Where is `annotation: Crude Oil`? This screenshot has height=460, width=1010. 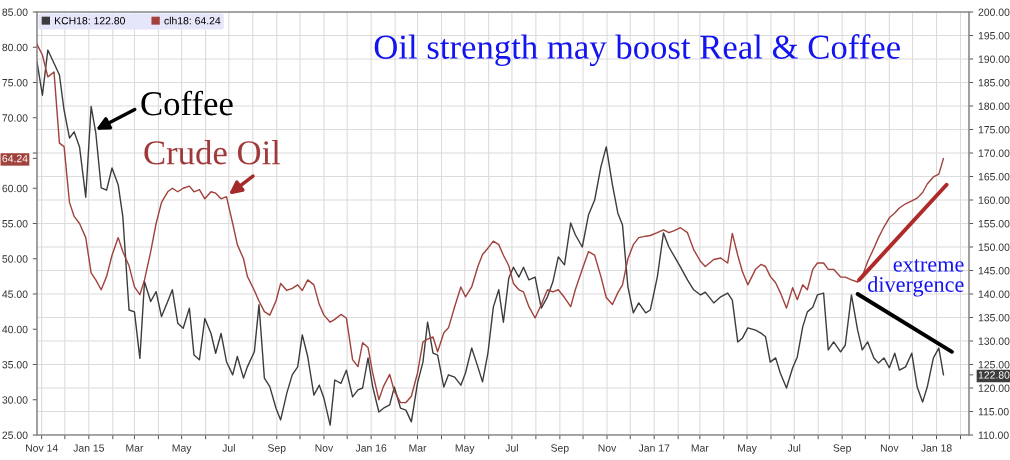
annotation: Crude Oil is located at coordinates (212, 152).